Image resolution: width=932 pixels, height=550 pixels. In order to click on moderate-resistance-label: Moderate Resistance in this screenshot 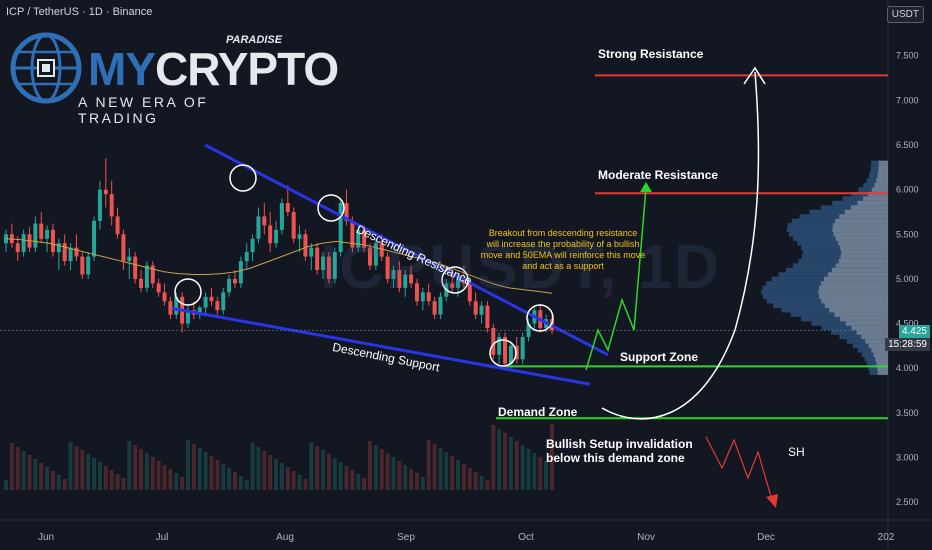, I will do `click(658, 175)`.